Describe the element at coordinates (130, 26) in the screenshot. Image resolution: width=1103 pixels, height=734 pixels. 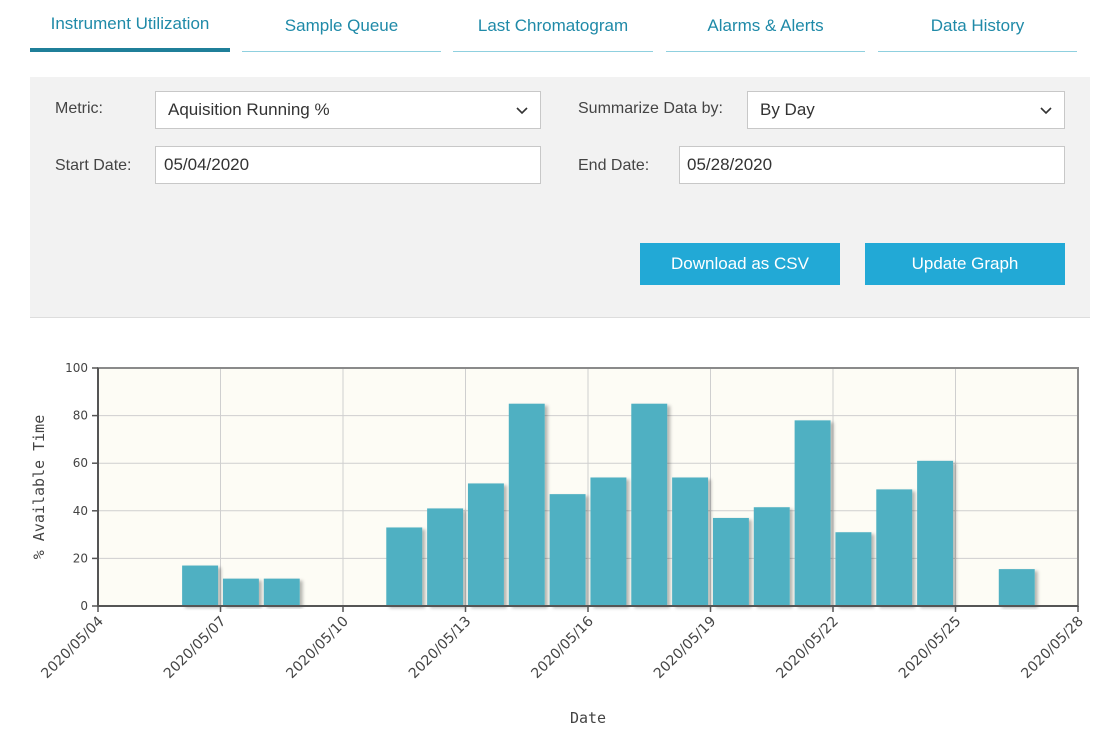
I see `tab-instrument-utilization: Instrument Utilization` at that location.